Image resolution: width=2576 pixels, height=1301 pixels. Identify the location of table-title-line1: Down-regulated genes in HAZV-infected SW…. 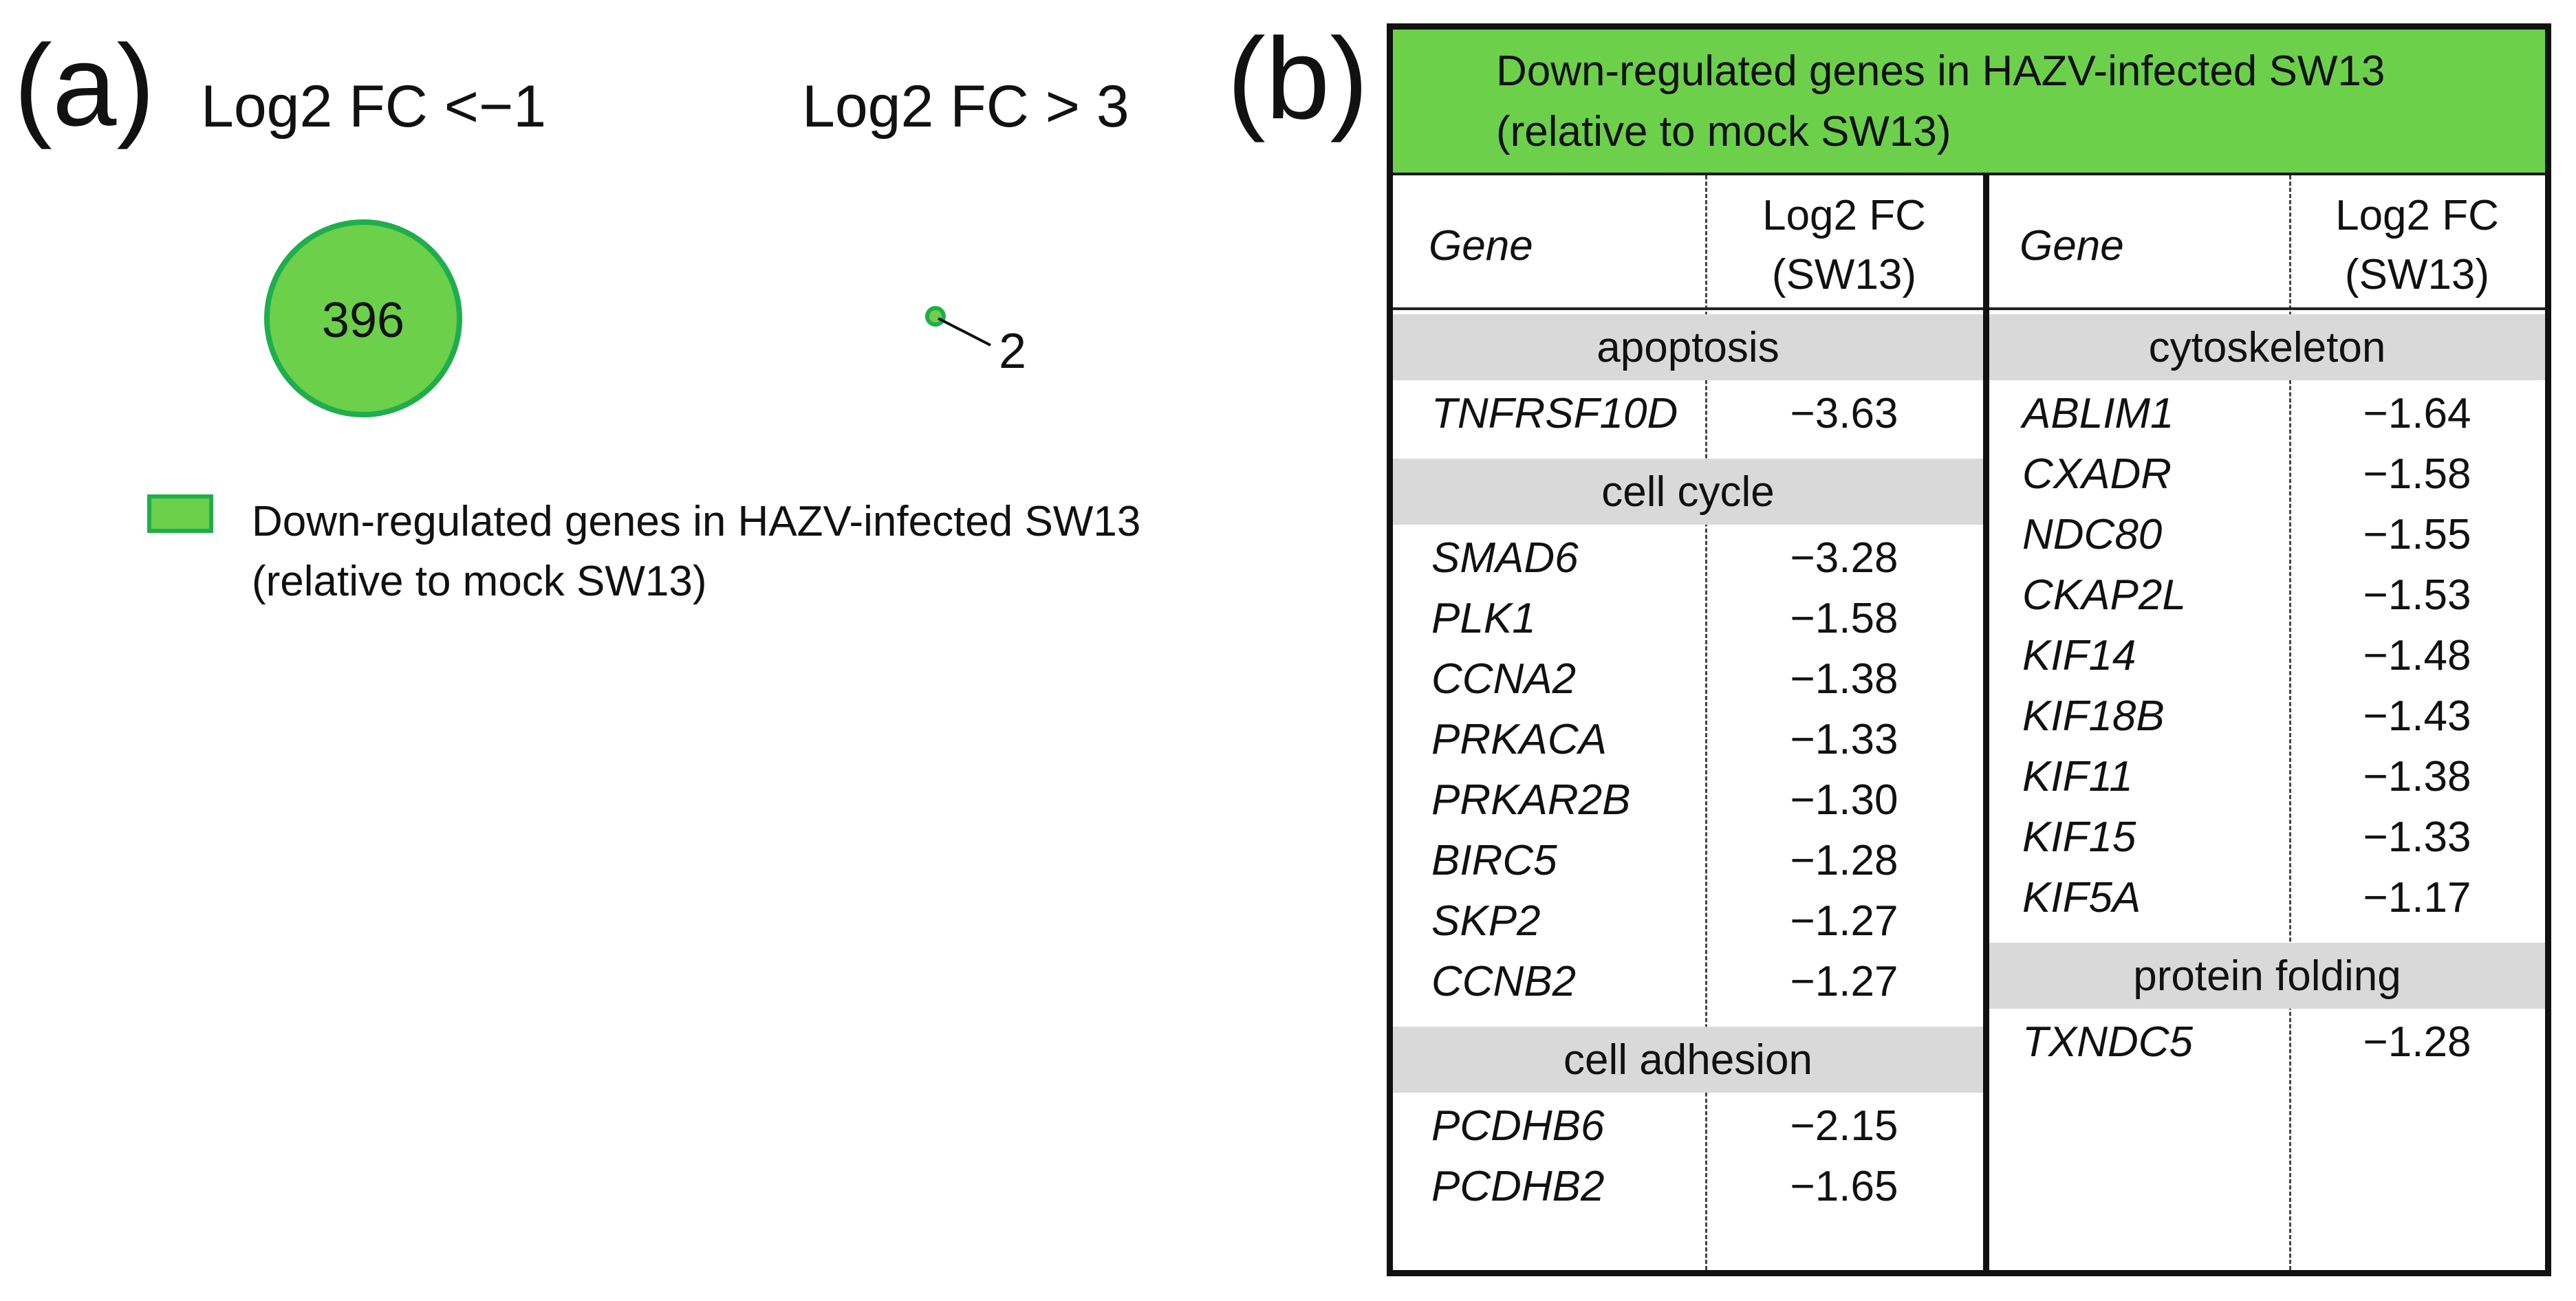
(1940, 71).